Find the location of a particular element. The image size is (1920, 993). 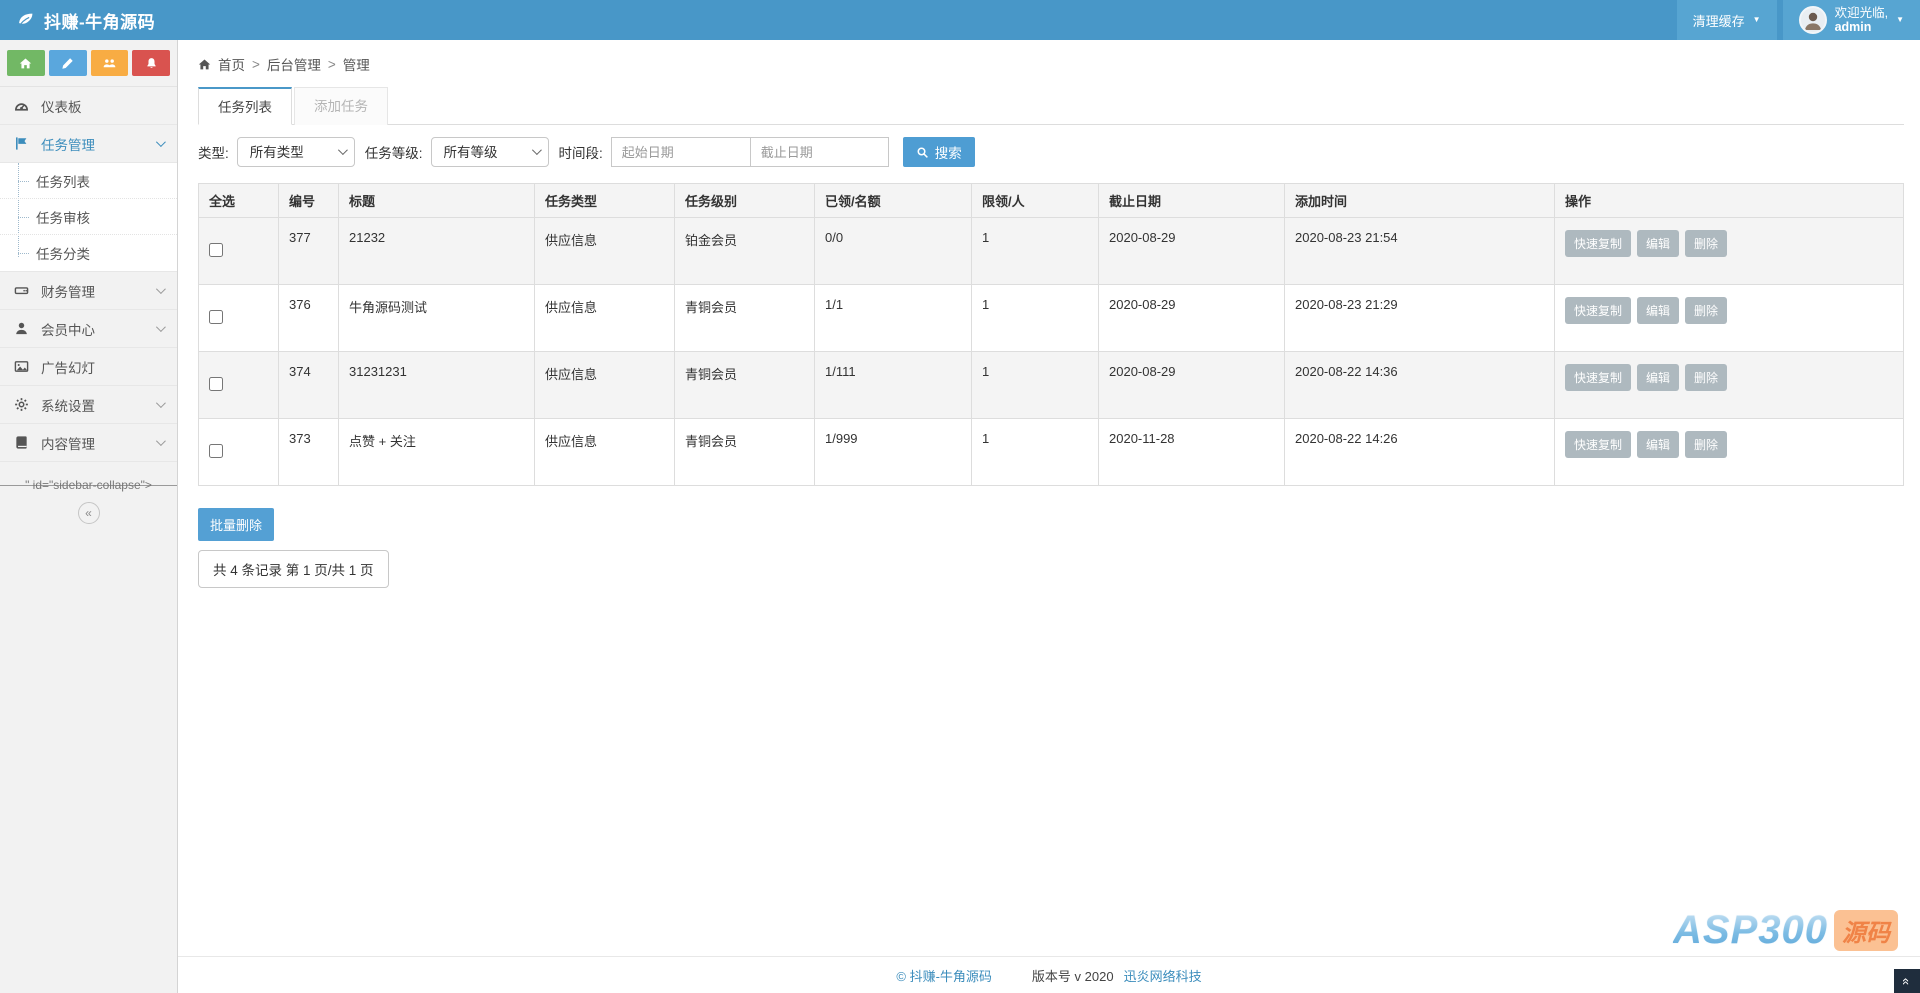

sidebar-item-ad-slides: 广告幻灯 is located at coordinates (88, 367).